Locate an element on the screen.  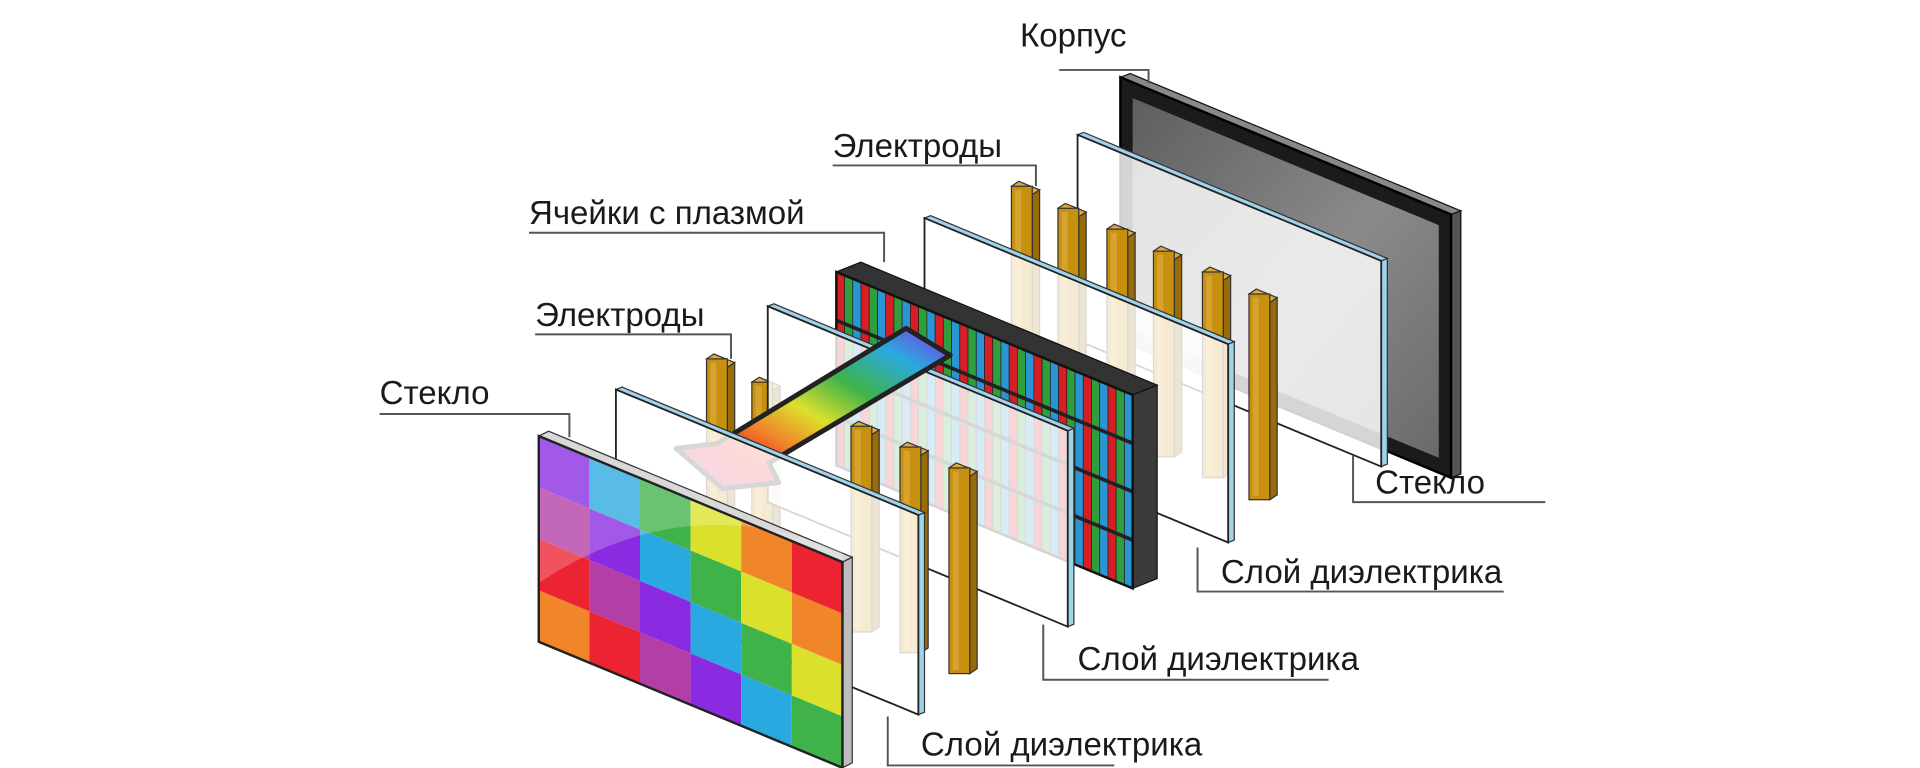
glass-front-side is located at coordinates (847, 662).